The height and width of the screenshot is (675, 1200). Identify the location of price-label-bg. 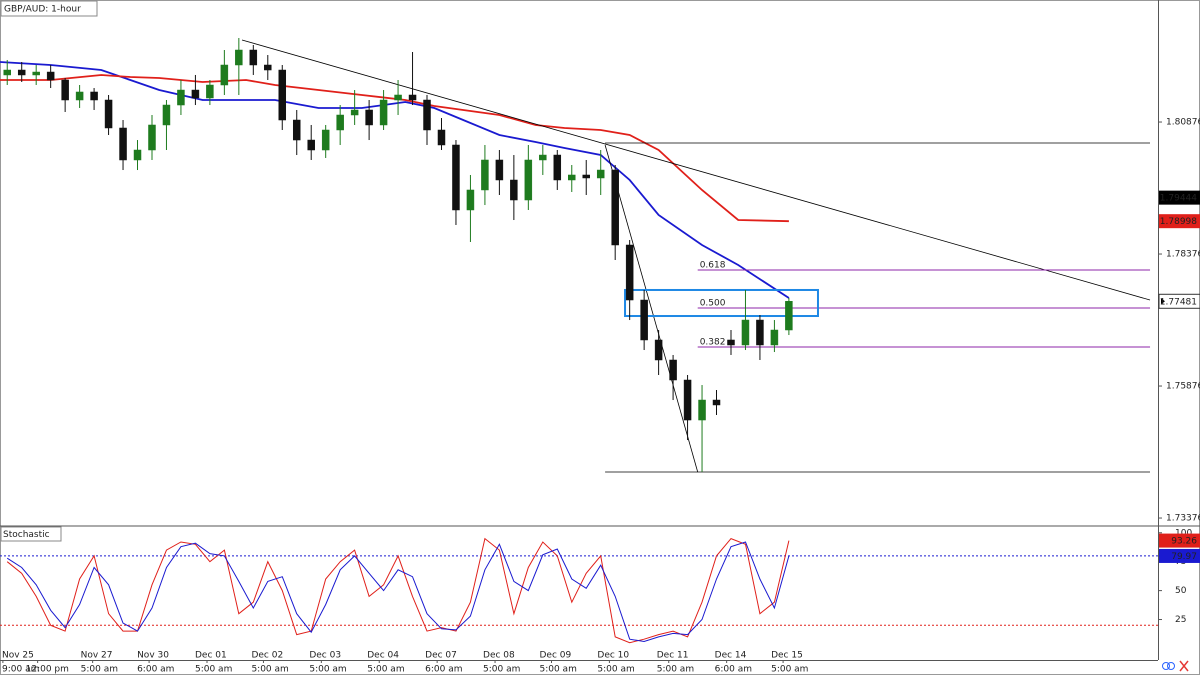
(1179, 197).